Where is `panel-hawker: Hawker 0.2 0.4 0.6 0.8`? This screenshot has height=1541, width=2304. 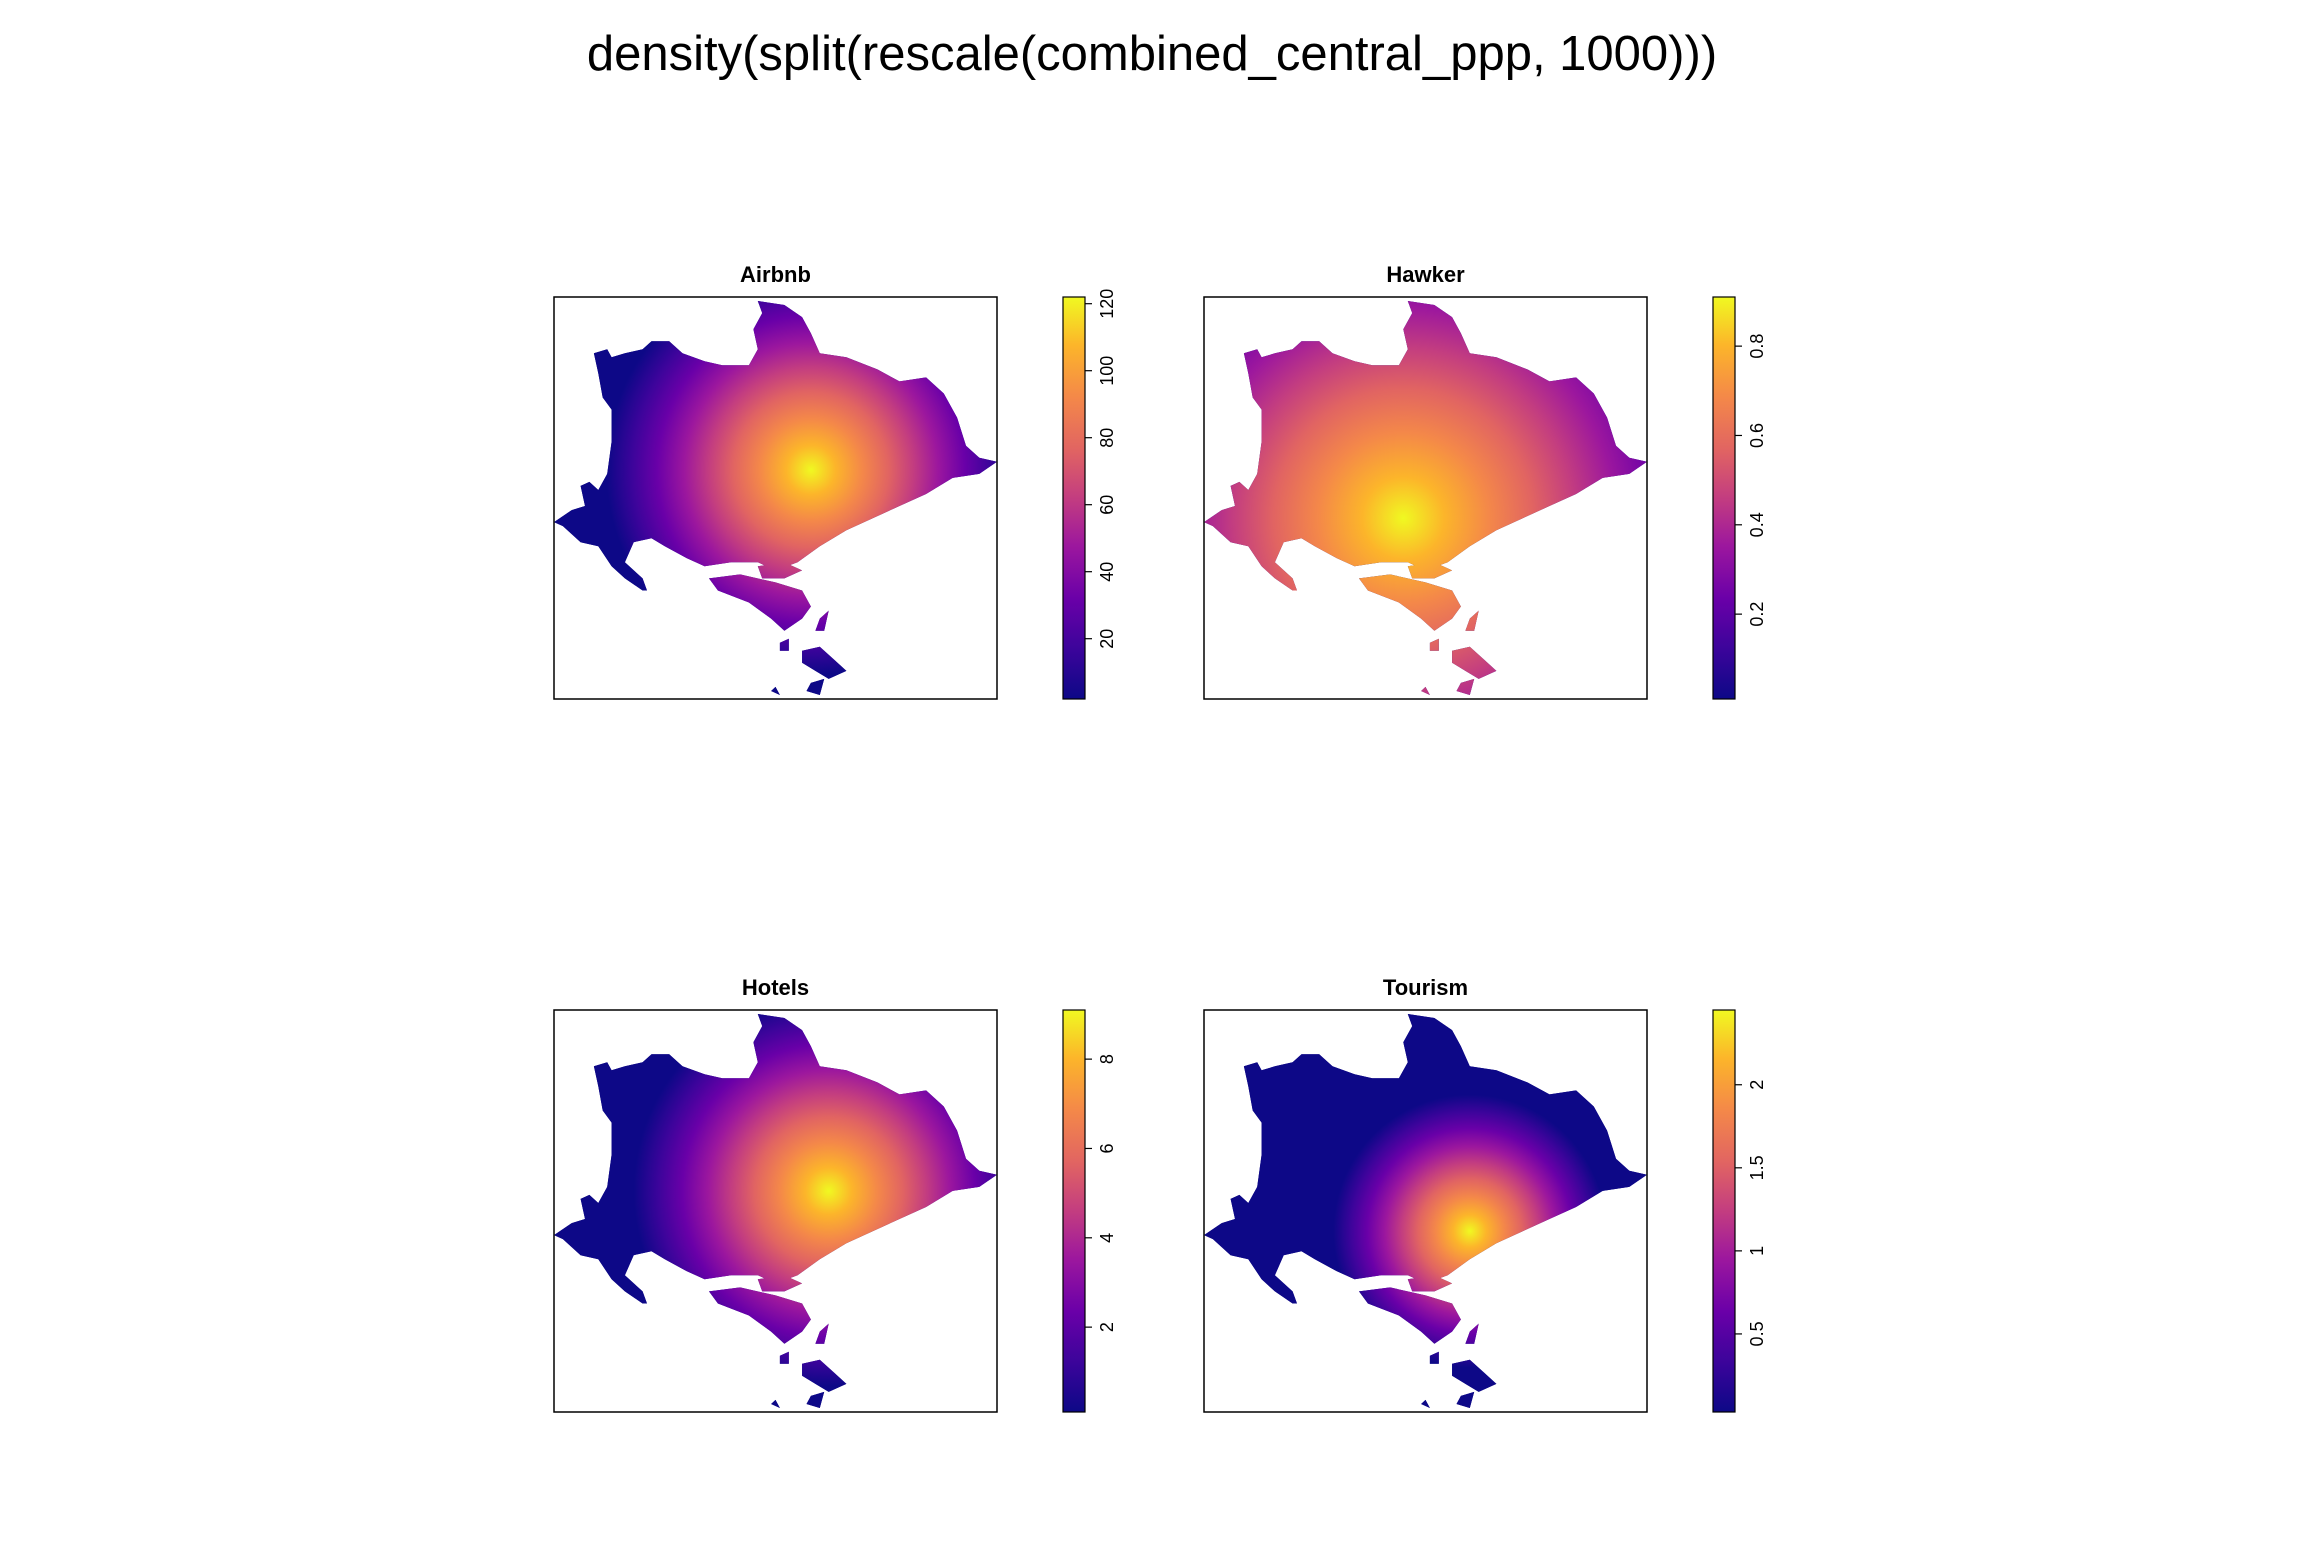
panel-hawker: Hawker 0.2 0.4 0.6 0.8 is located at coordinates (1485, 481).